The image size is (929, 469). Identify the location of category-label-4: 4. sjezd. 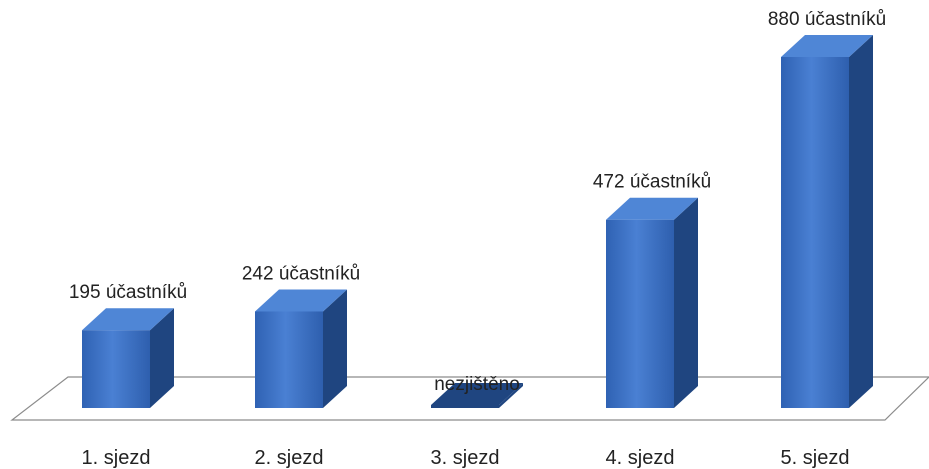
(640, 458).